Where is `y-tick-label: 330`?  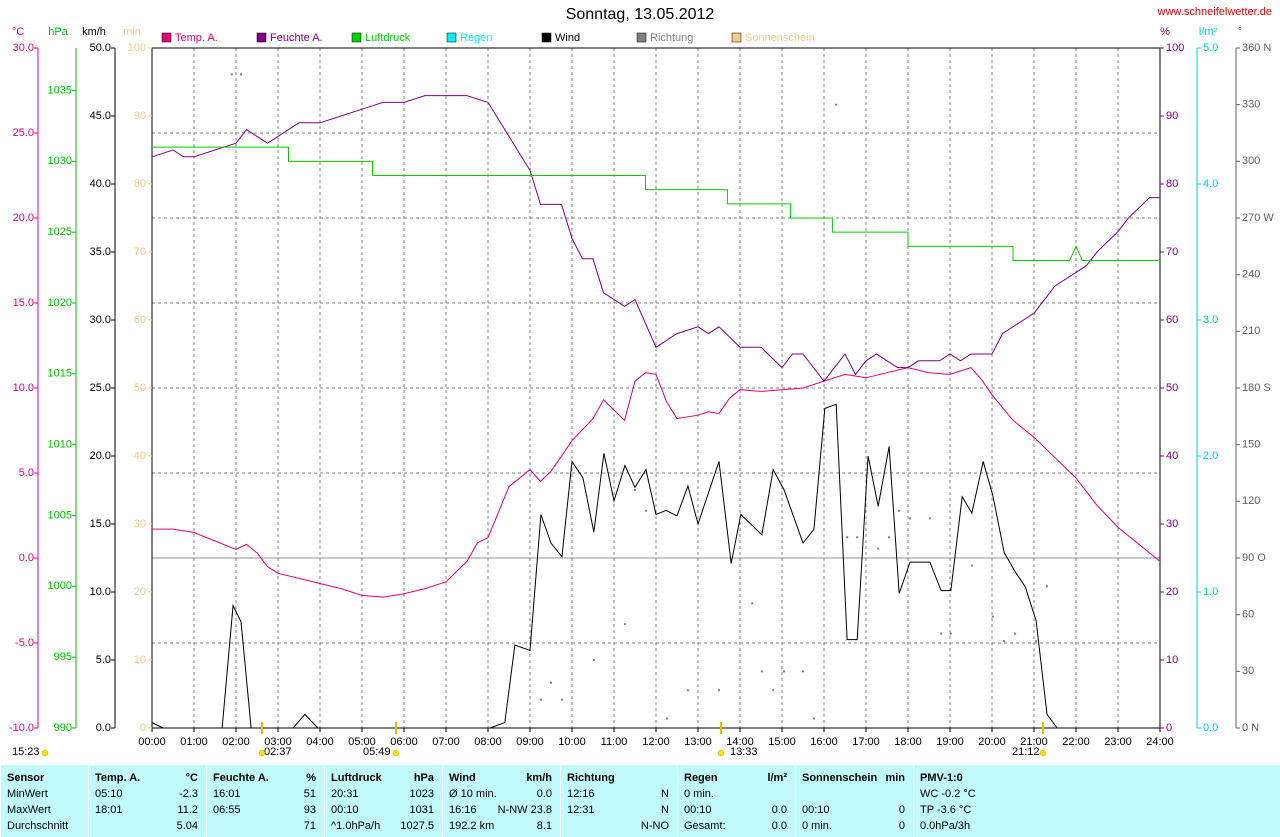
y-tick-label: 330 is located at coordinates (1251, 105).